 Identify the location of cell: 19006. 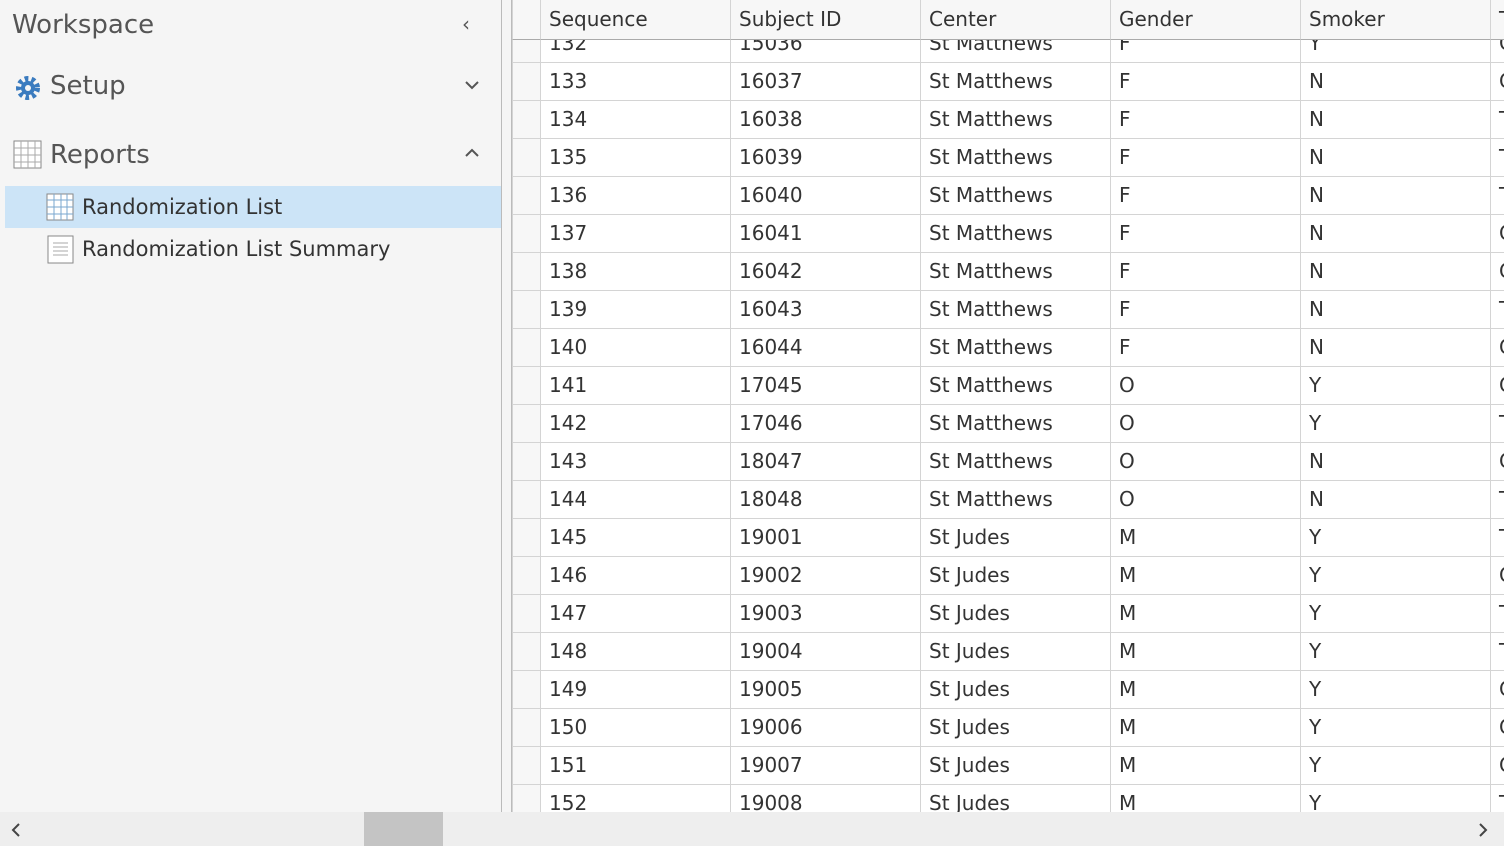
(826, 728).